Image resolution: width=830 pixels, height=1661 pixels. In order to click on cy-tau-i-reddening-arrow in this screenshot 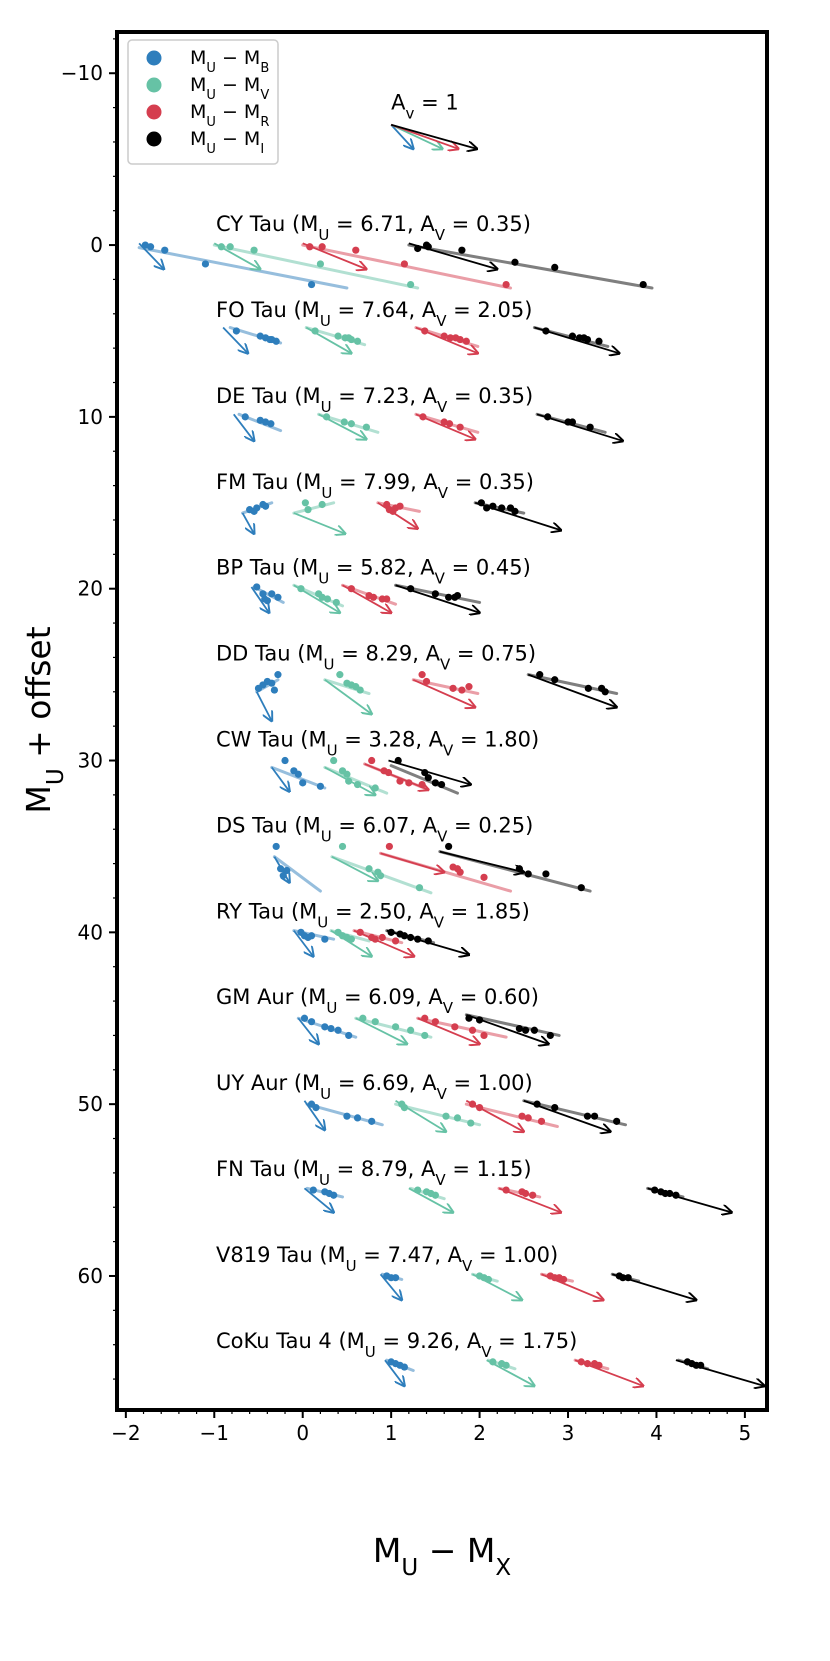, I will do `click(452, 255)`.